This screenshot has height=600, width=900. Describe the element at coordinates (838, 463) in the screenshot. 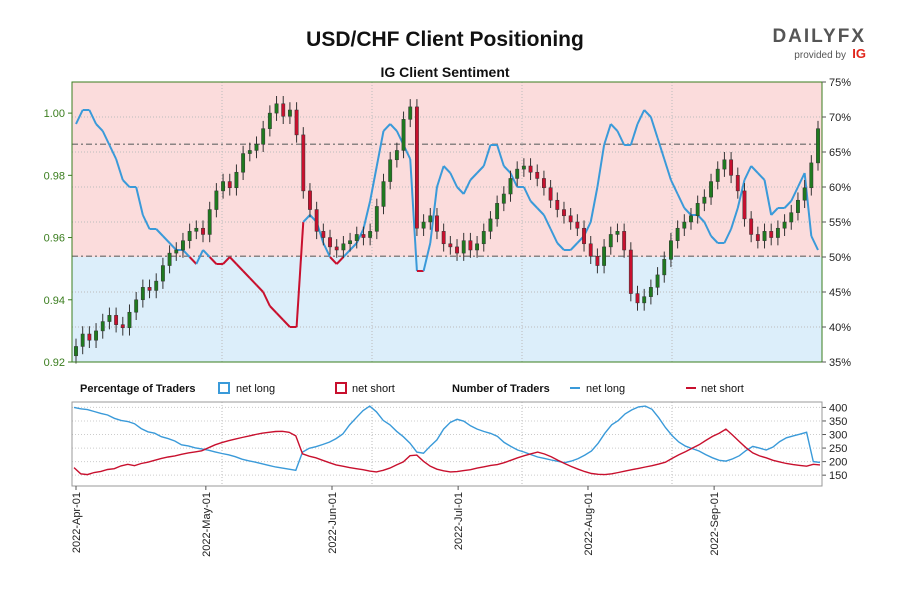

I see `count-tick-label-1: 200` at that location.